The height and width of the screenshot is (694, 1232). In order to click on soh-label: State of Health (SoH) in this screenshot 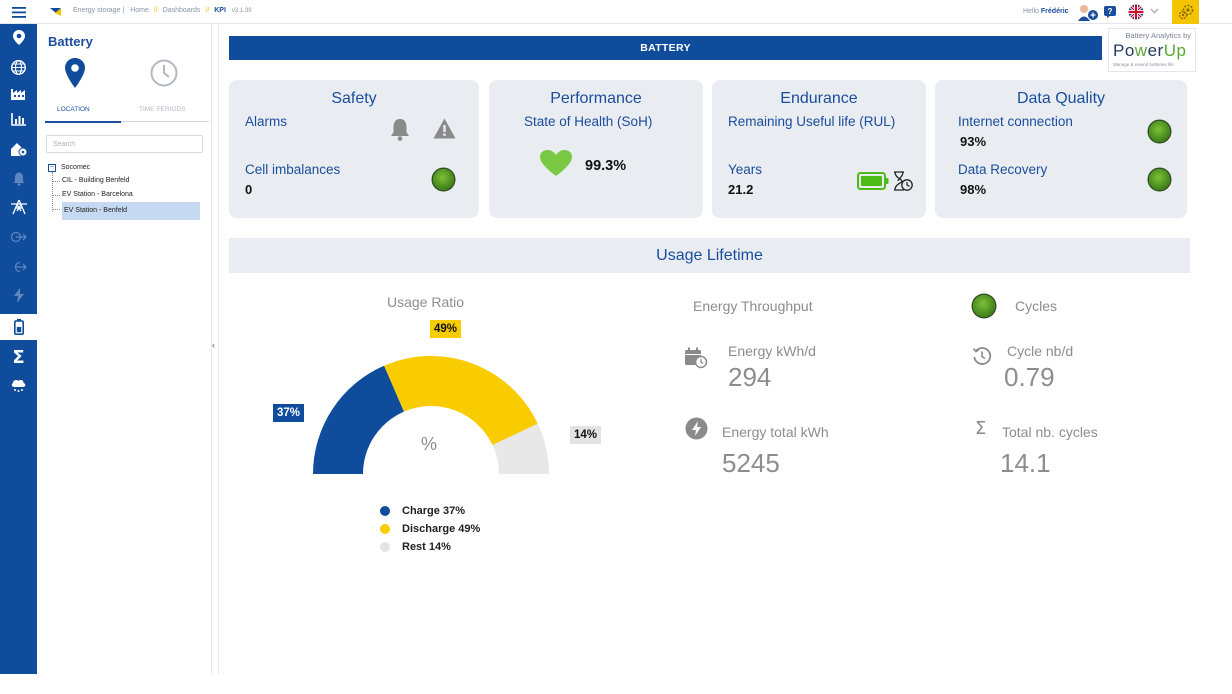, I will do `click(588, 121)`.